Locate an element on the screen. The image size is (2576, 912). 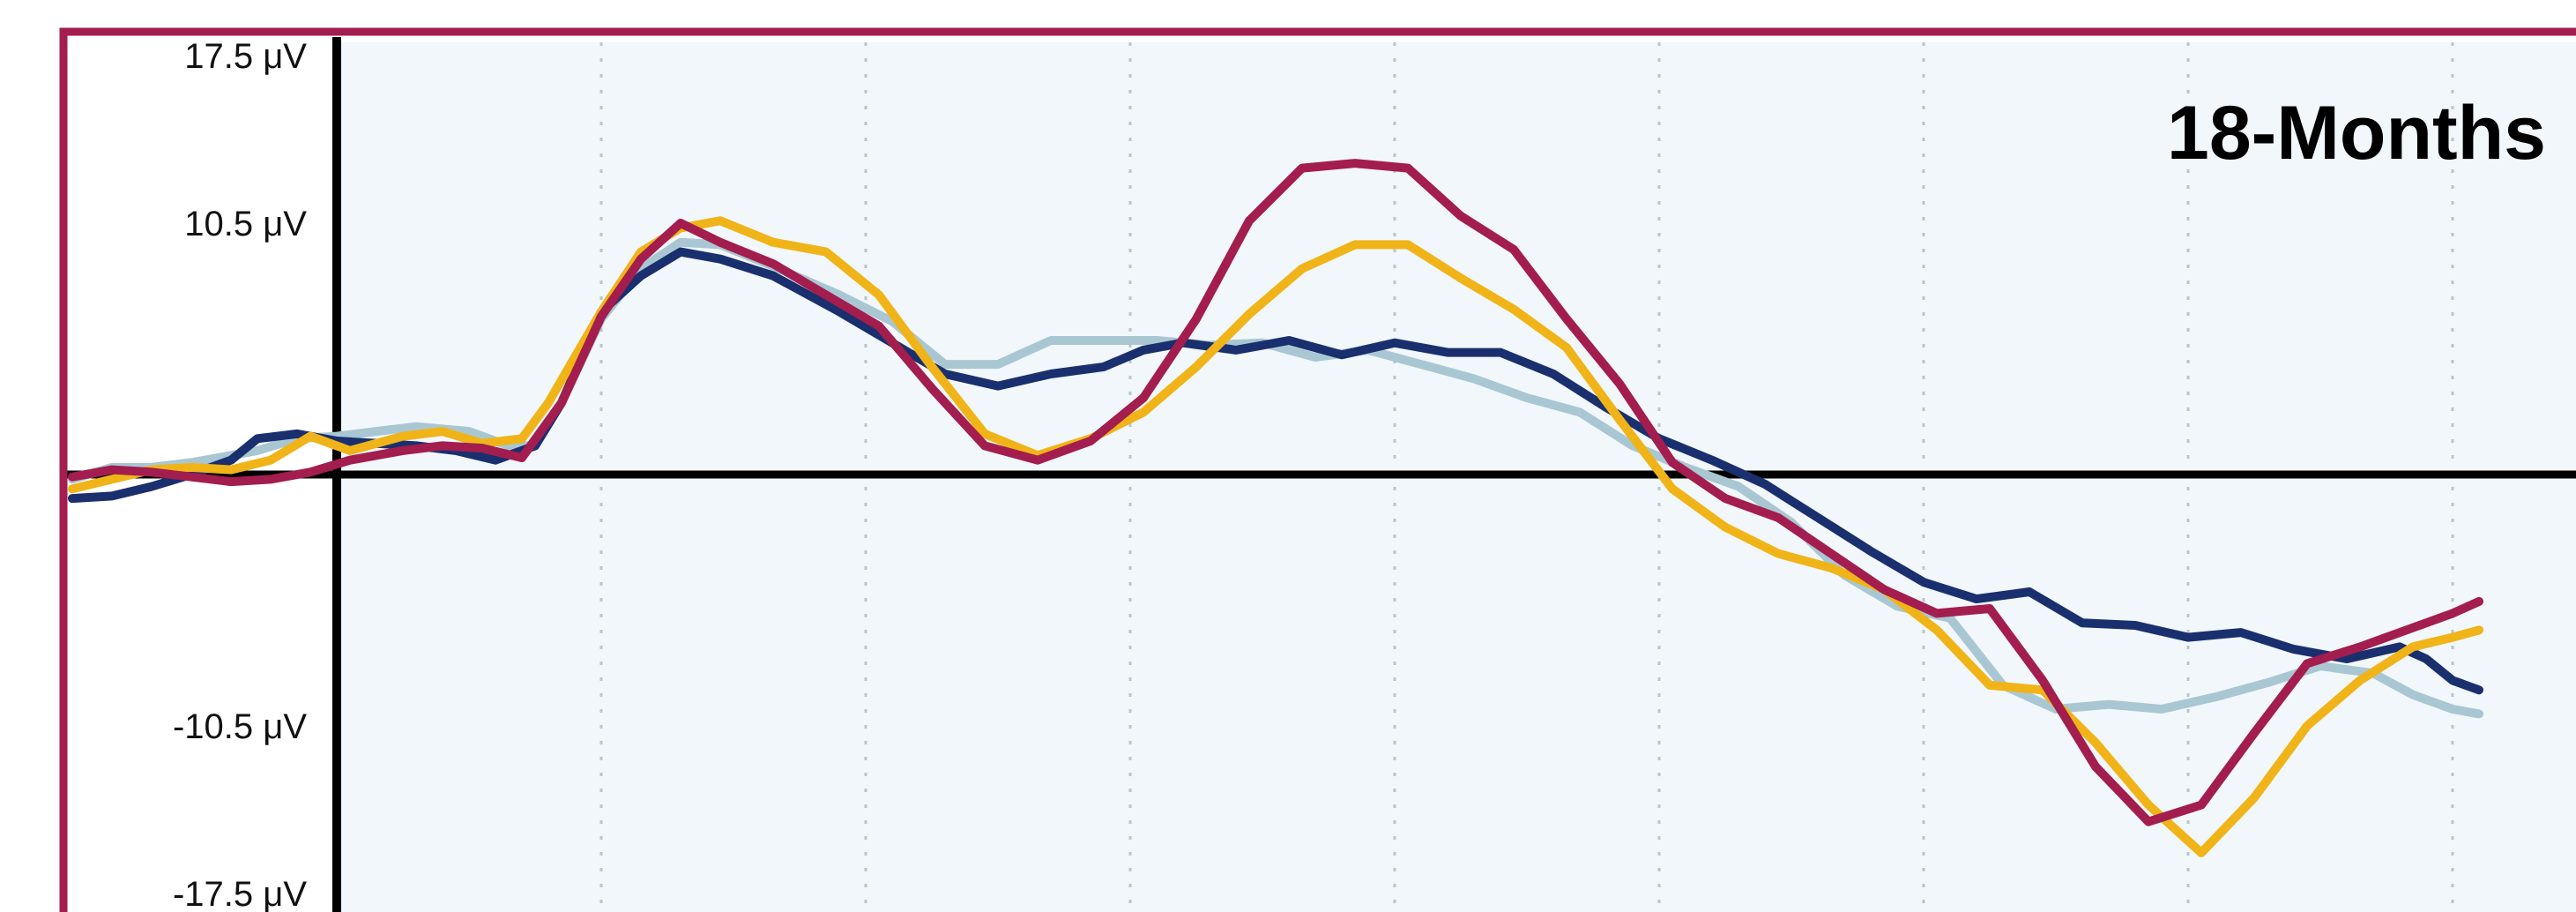
y-tick-label: 17.5 μV is located at coordinates (246, 57).